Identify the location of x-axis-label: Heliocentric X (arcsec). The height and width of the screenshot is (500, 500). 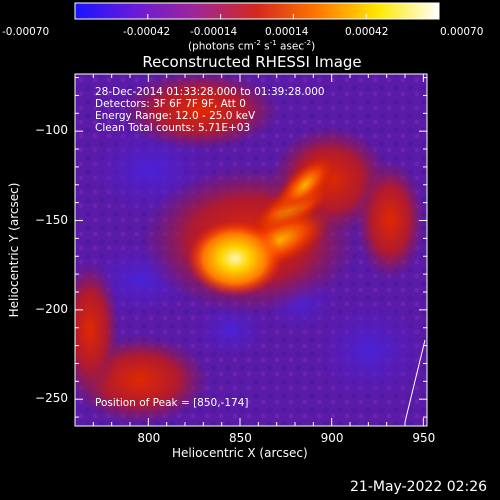
(240, 453).